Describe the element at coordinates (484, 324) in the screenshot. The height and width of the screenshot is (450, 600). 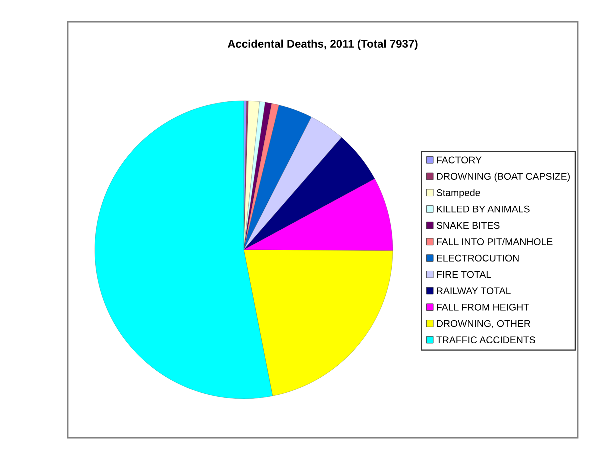
I see `legend-label: DROWNING, OTHER` at that location.